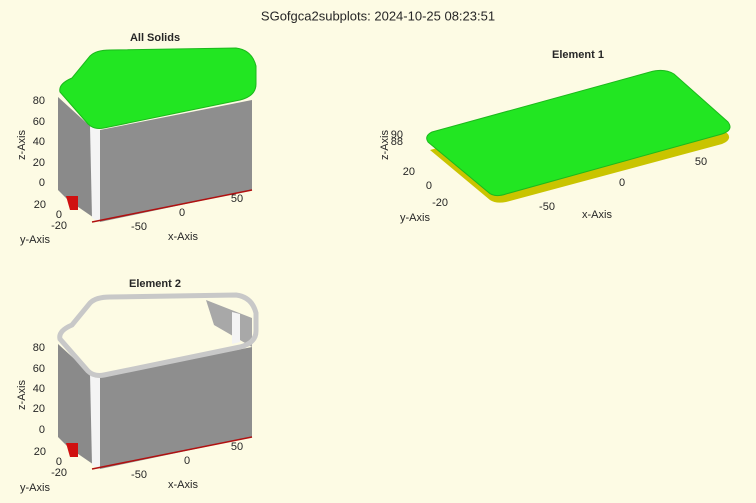  What do you see at coordinates (397, 142) in the screenshot?
I see `z-tick-label: 88` at bounding box center [397, 142].